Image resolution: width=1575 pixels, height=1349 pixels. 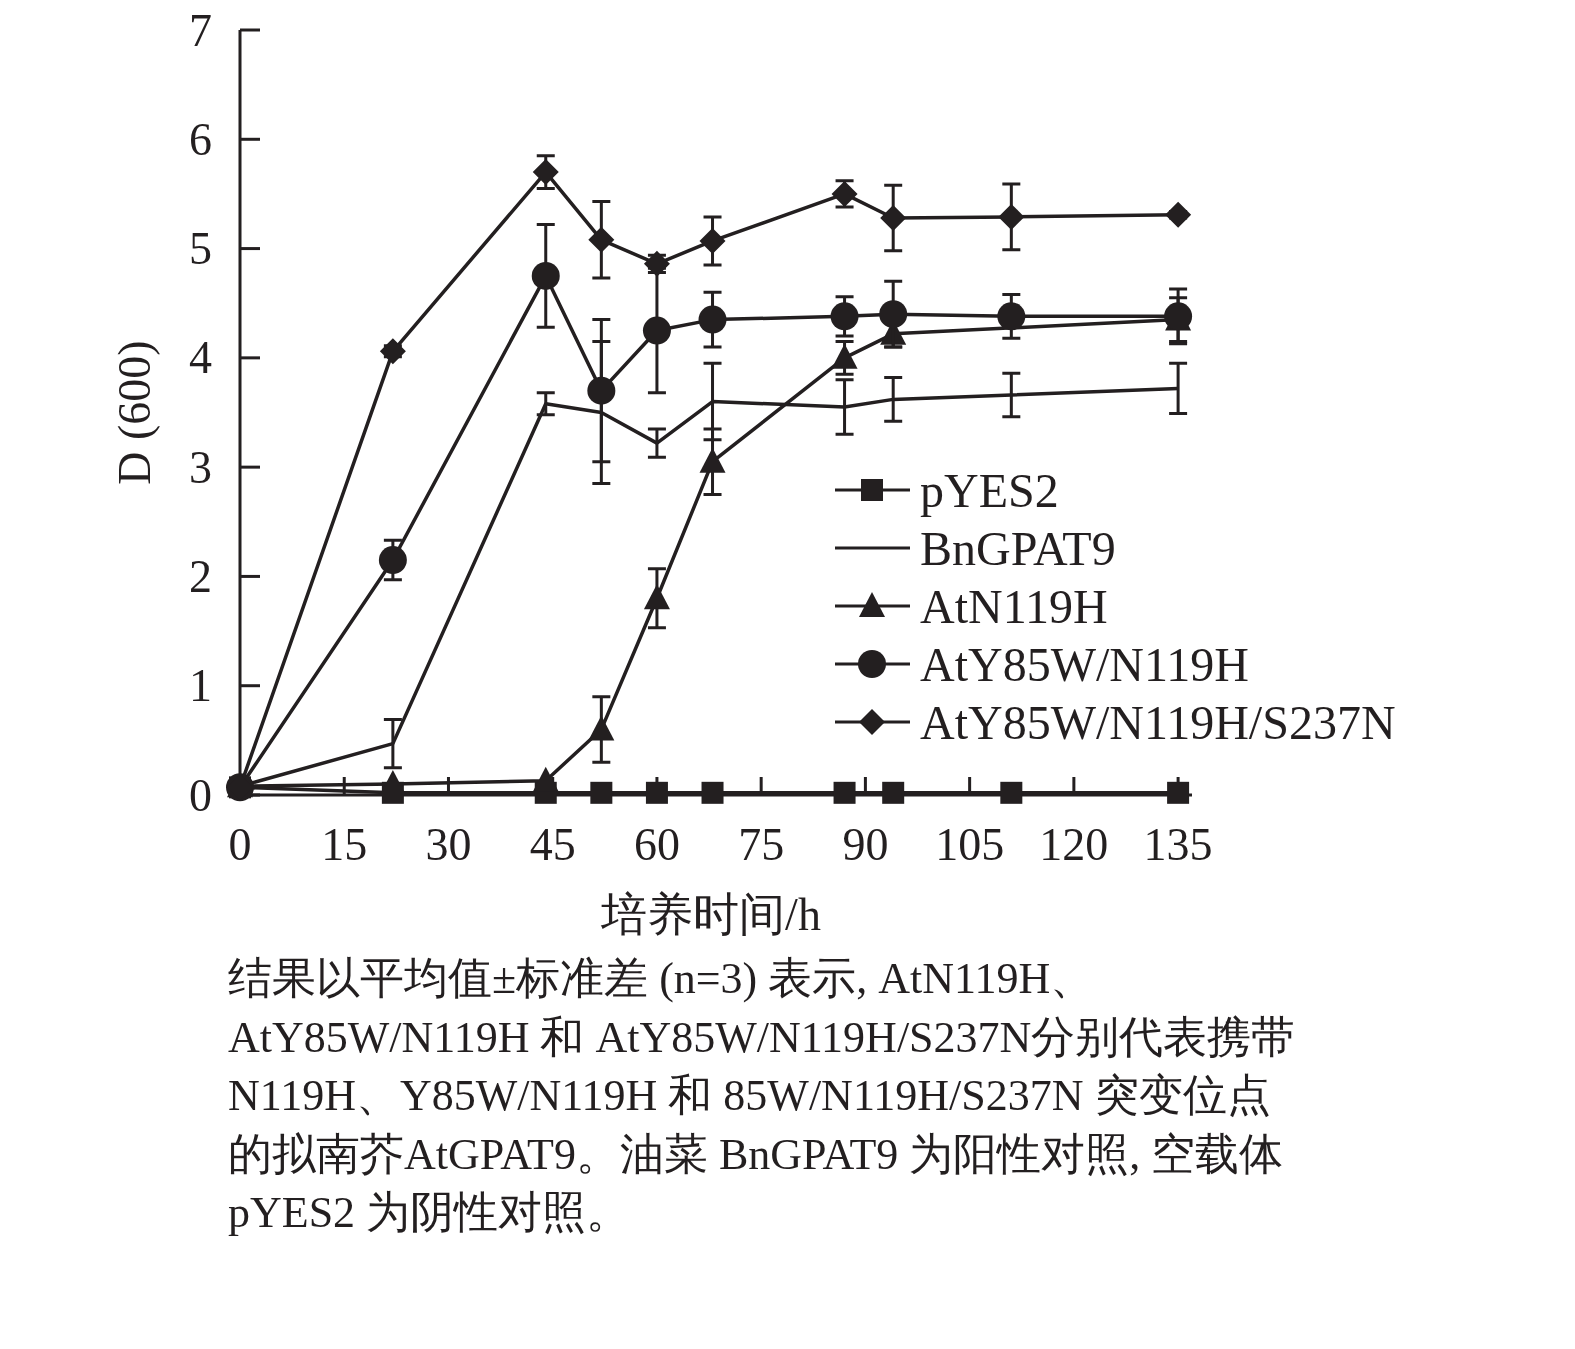 I want to click on x-tick-label: 75, so click(x=761, y=844).